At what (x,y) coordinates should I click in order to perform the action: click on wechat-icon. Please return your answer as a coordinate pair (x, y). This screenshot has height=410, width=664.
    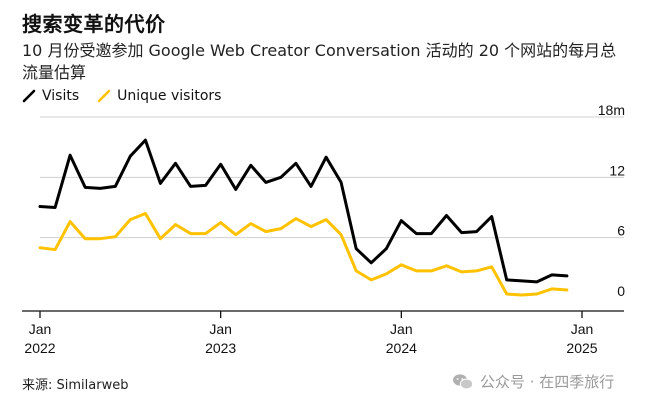
    Looking at the image, I should click on (463, 381).